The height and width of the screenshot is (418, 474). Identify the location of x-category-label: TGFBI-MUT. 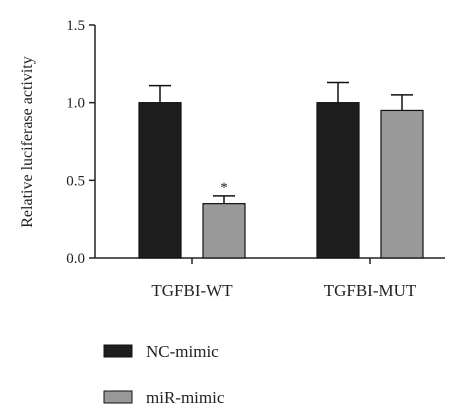
(370, 290).